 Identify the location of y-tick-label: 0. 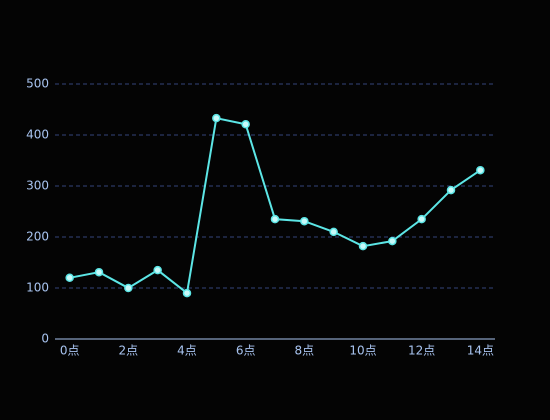
(45, 339).